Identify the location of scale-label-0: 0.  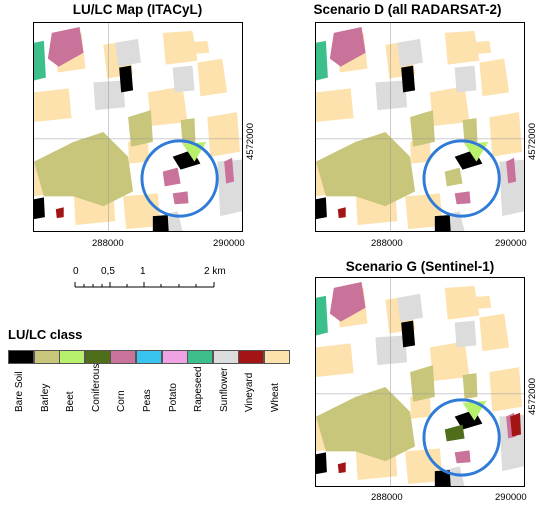
(76, 271).